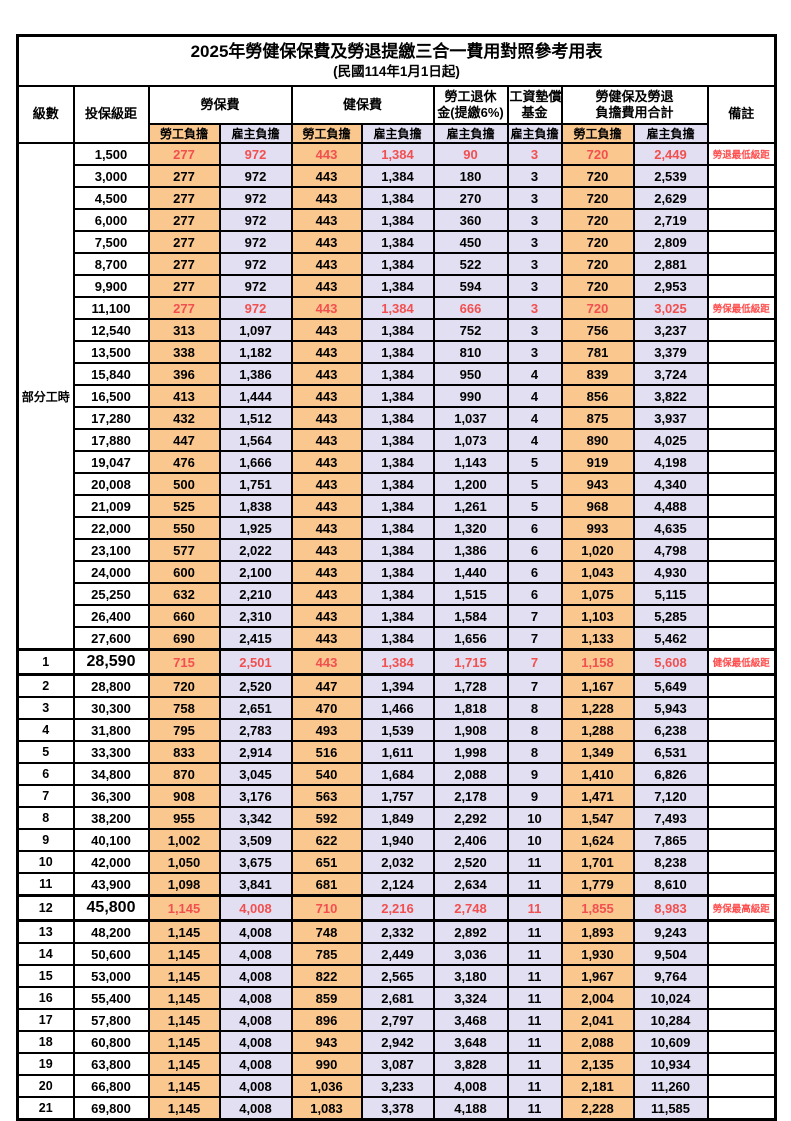 This screenshot has height=1121, width=791. What do you see at coordinates (597, 976) in the screenshot?
I see `cell-total-employee: 1,967` at bounding box center [597, 976].